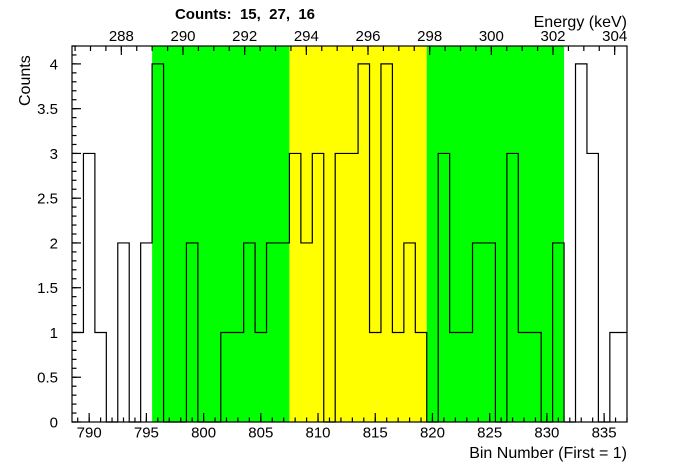  I want to click on y-axis-tick-label: 2, so click(54, 243).